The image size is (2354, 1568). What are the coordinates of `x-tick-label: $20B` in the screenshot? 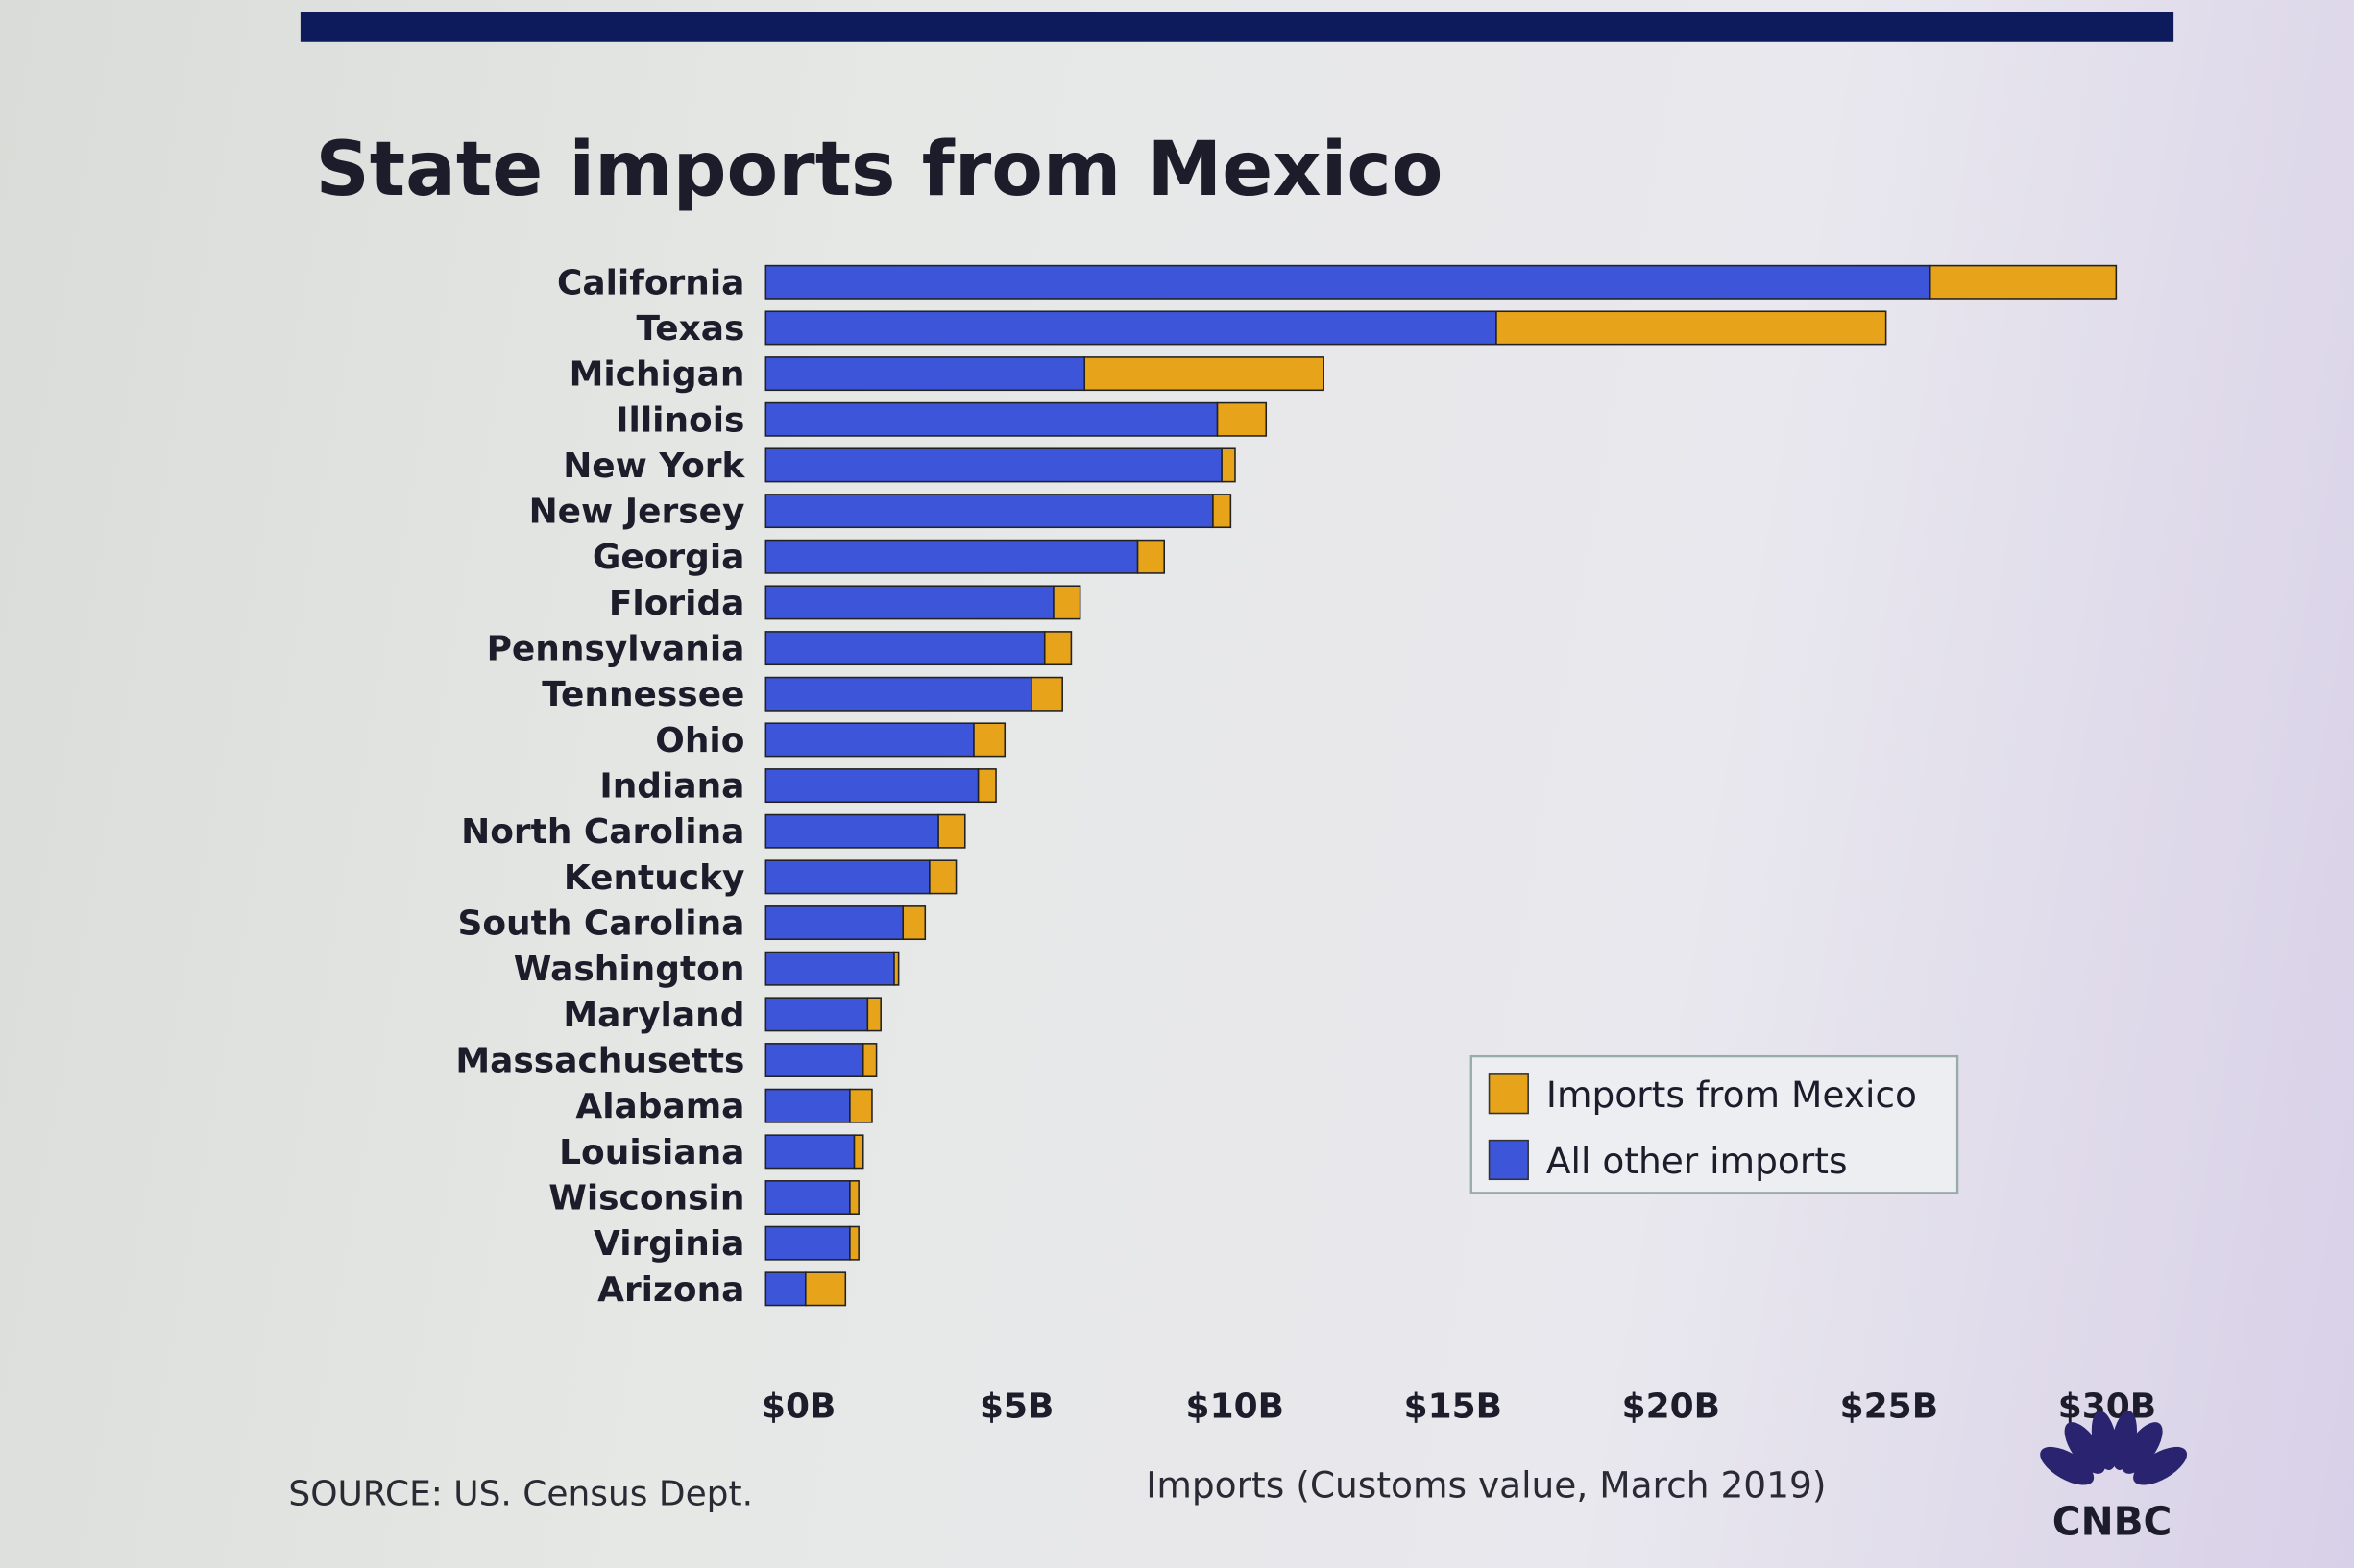 It's located at (1671, 1407).